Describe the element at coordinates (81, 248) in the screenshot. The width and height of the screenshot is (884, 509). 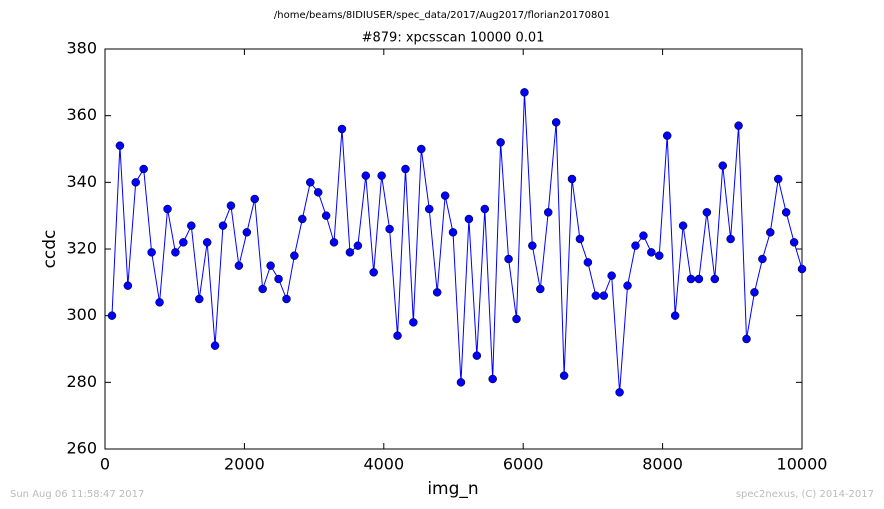
I see `y-tick-label: 320` at that location.